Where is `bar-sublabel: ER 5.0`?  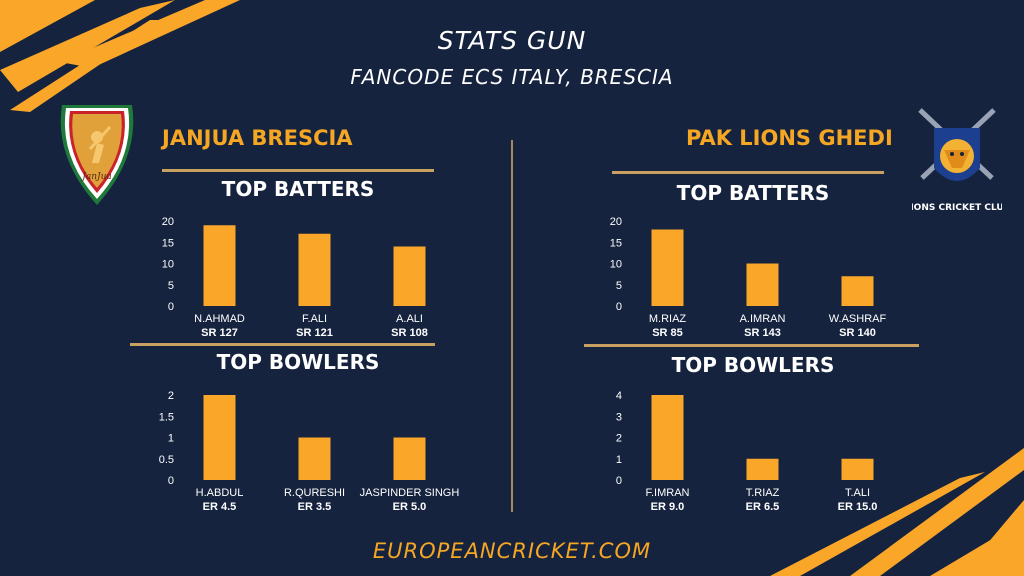 bar-sublabel: ER 5.0 is located at coordinates (410, 507).